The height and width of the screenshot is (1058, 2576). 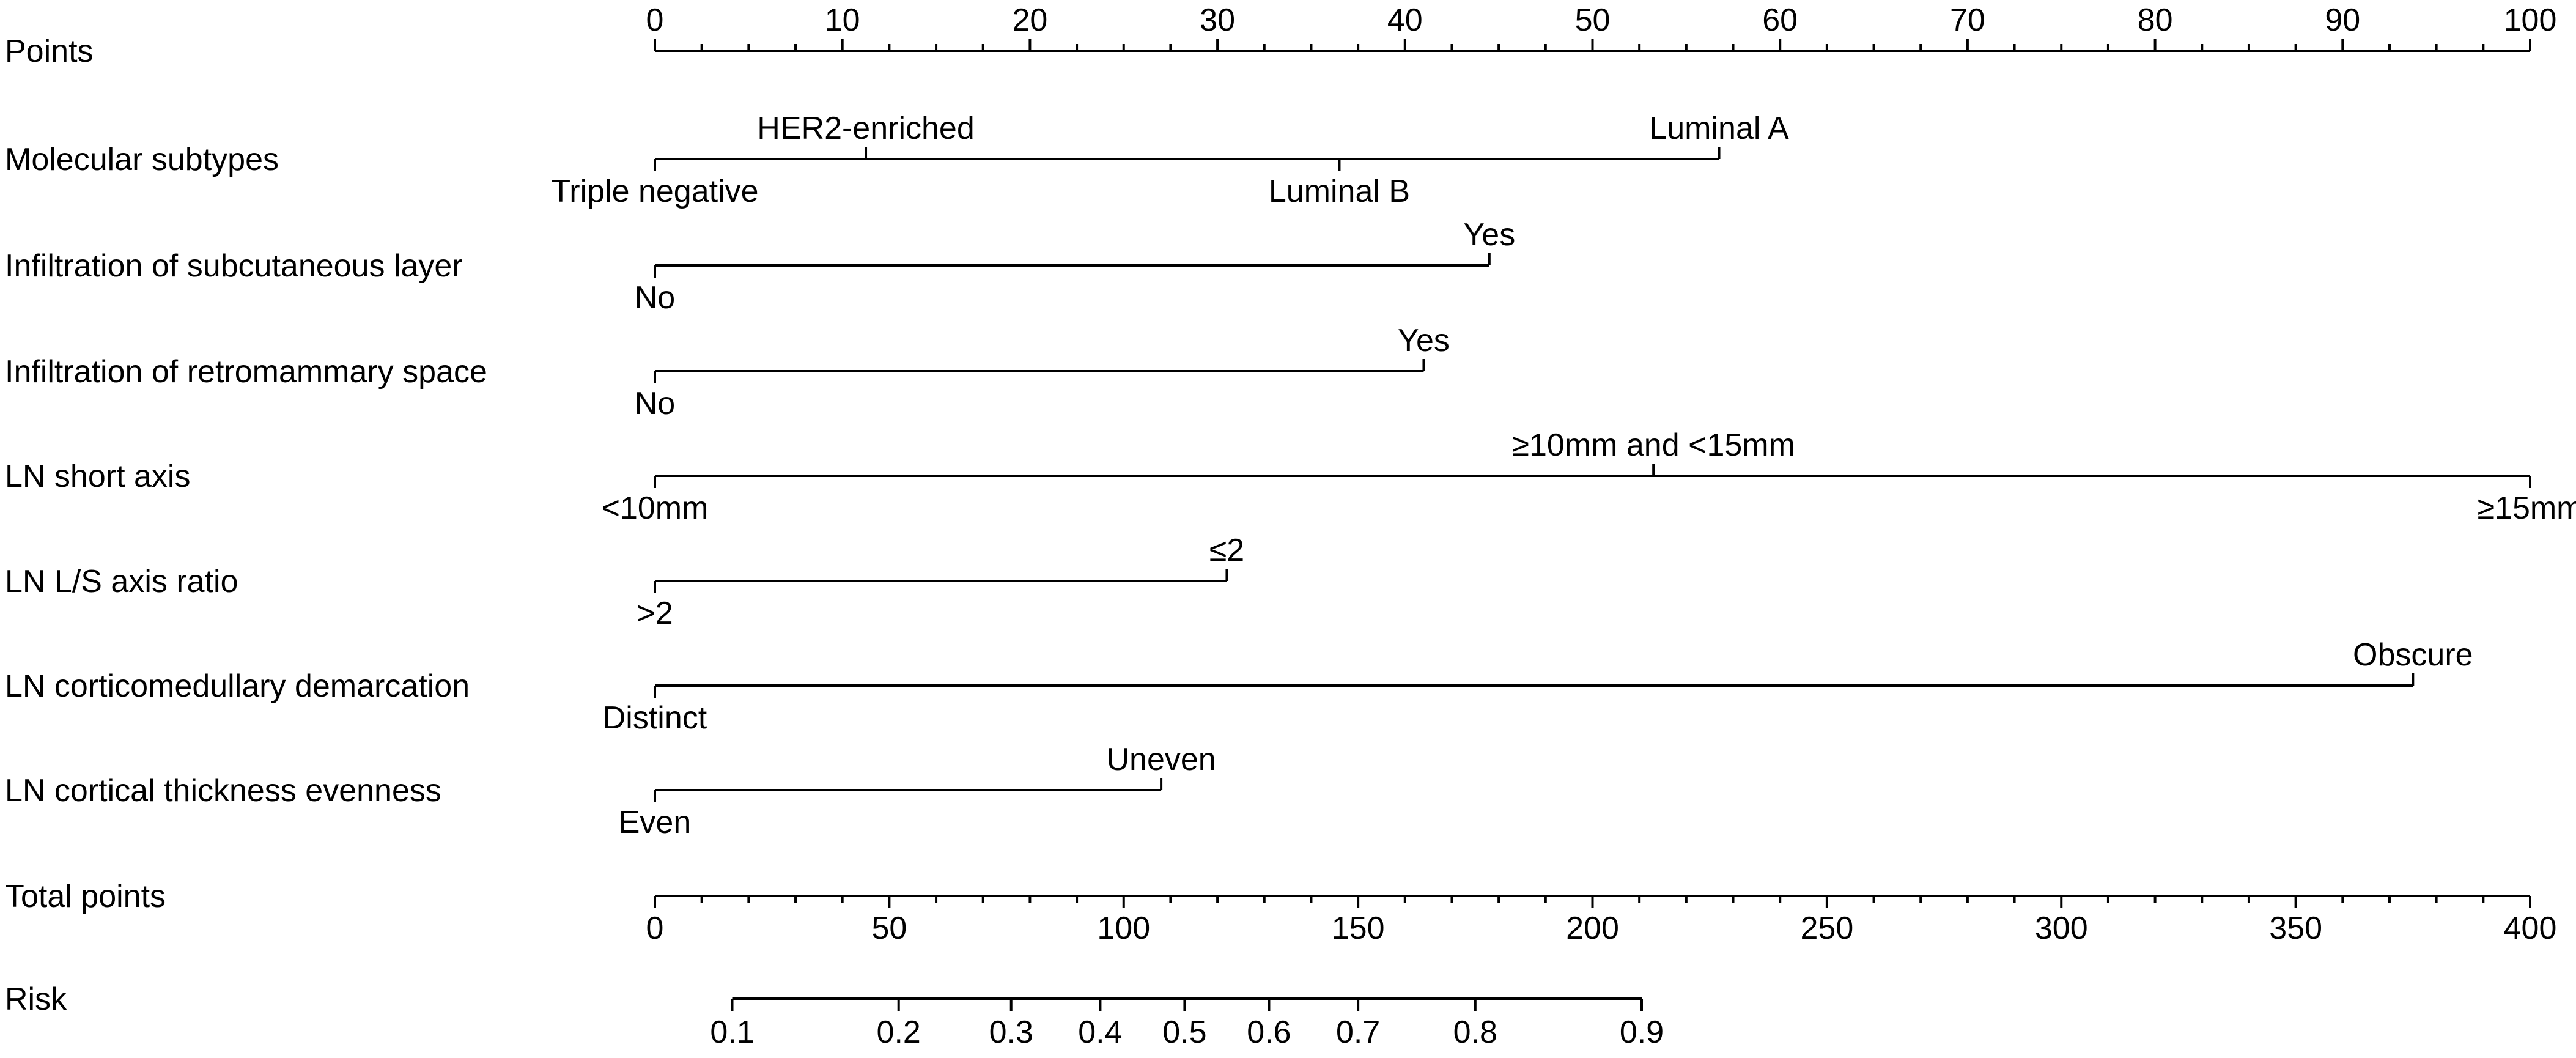 What do you see at coordinates (2530, 20) in the screenshot?
I see `points-tick-label: 100` at bounding box center [2530, 20].